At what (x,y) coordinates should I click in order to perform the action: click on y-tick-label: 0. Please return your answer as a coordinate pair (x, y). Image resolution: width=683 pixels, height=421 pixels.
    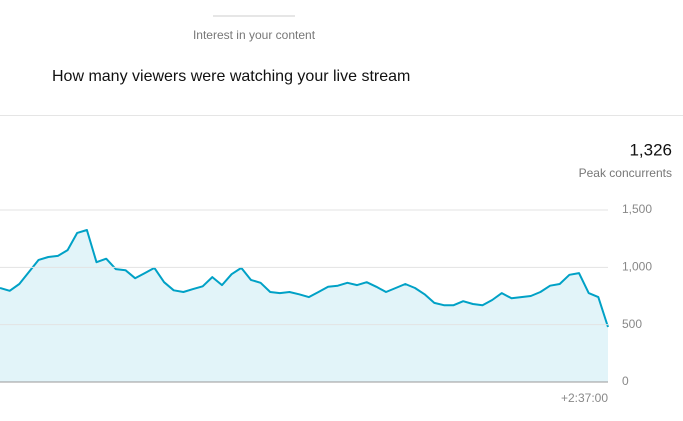
    Looking at the image, I should click on (625, 381).